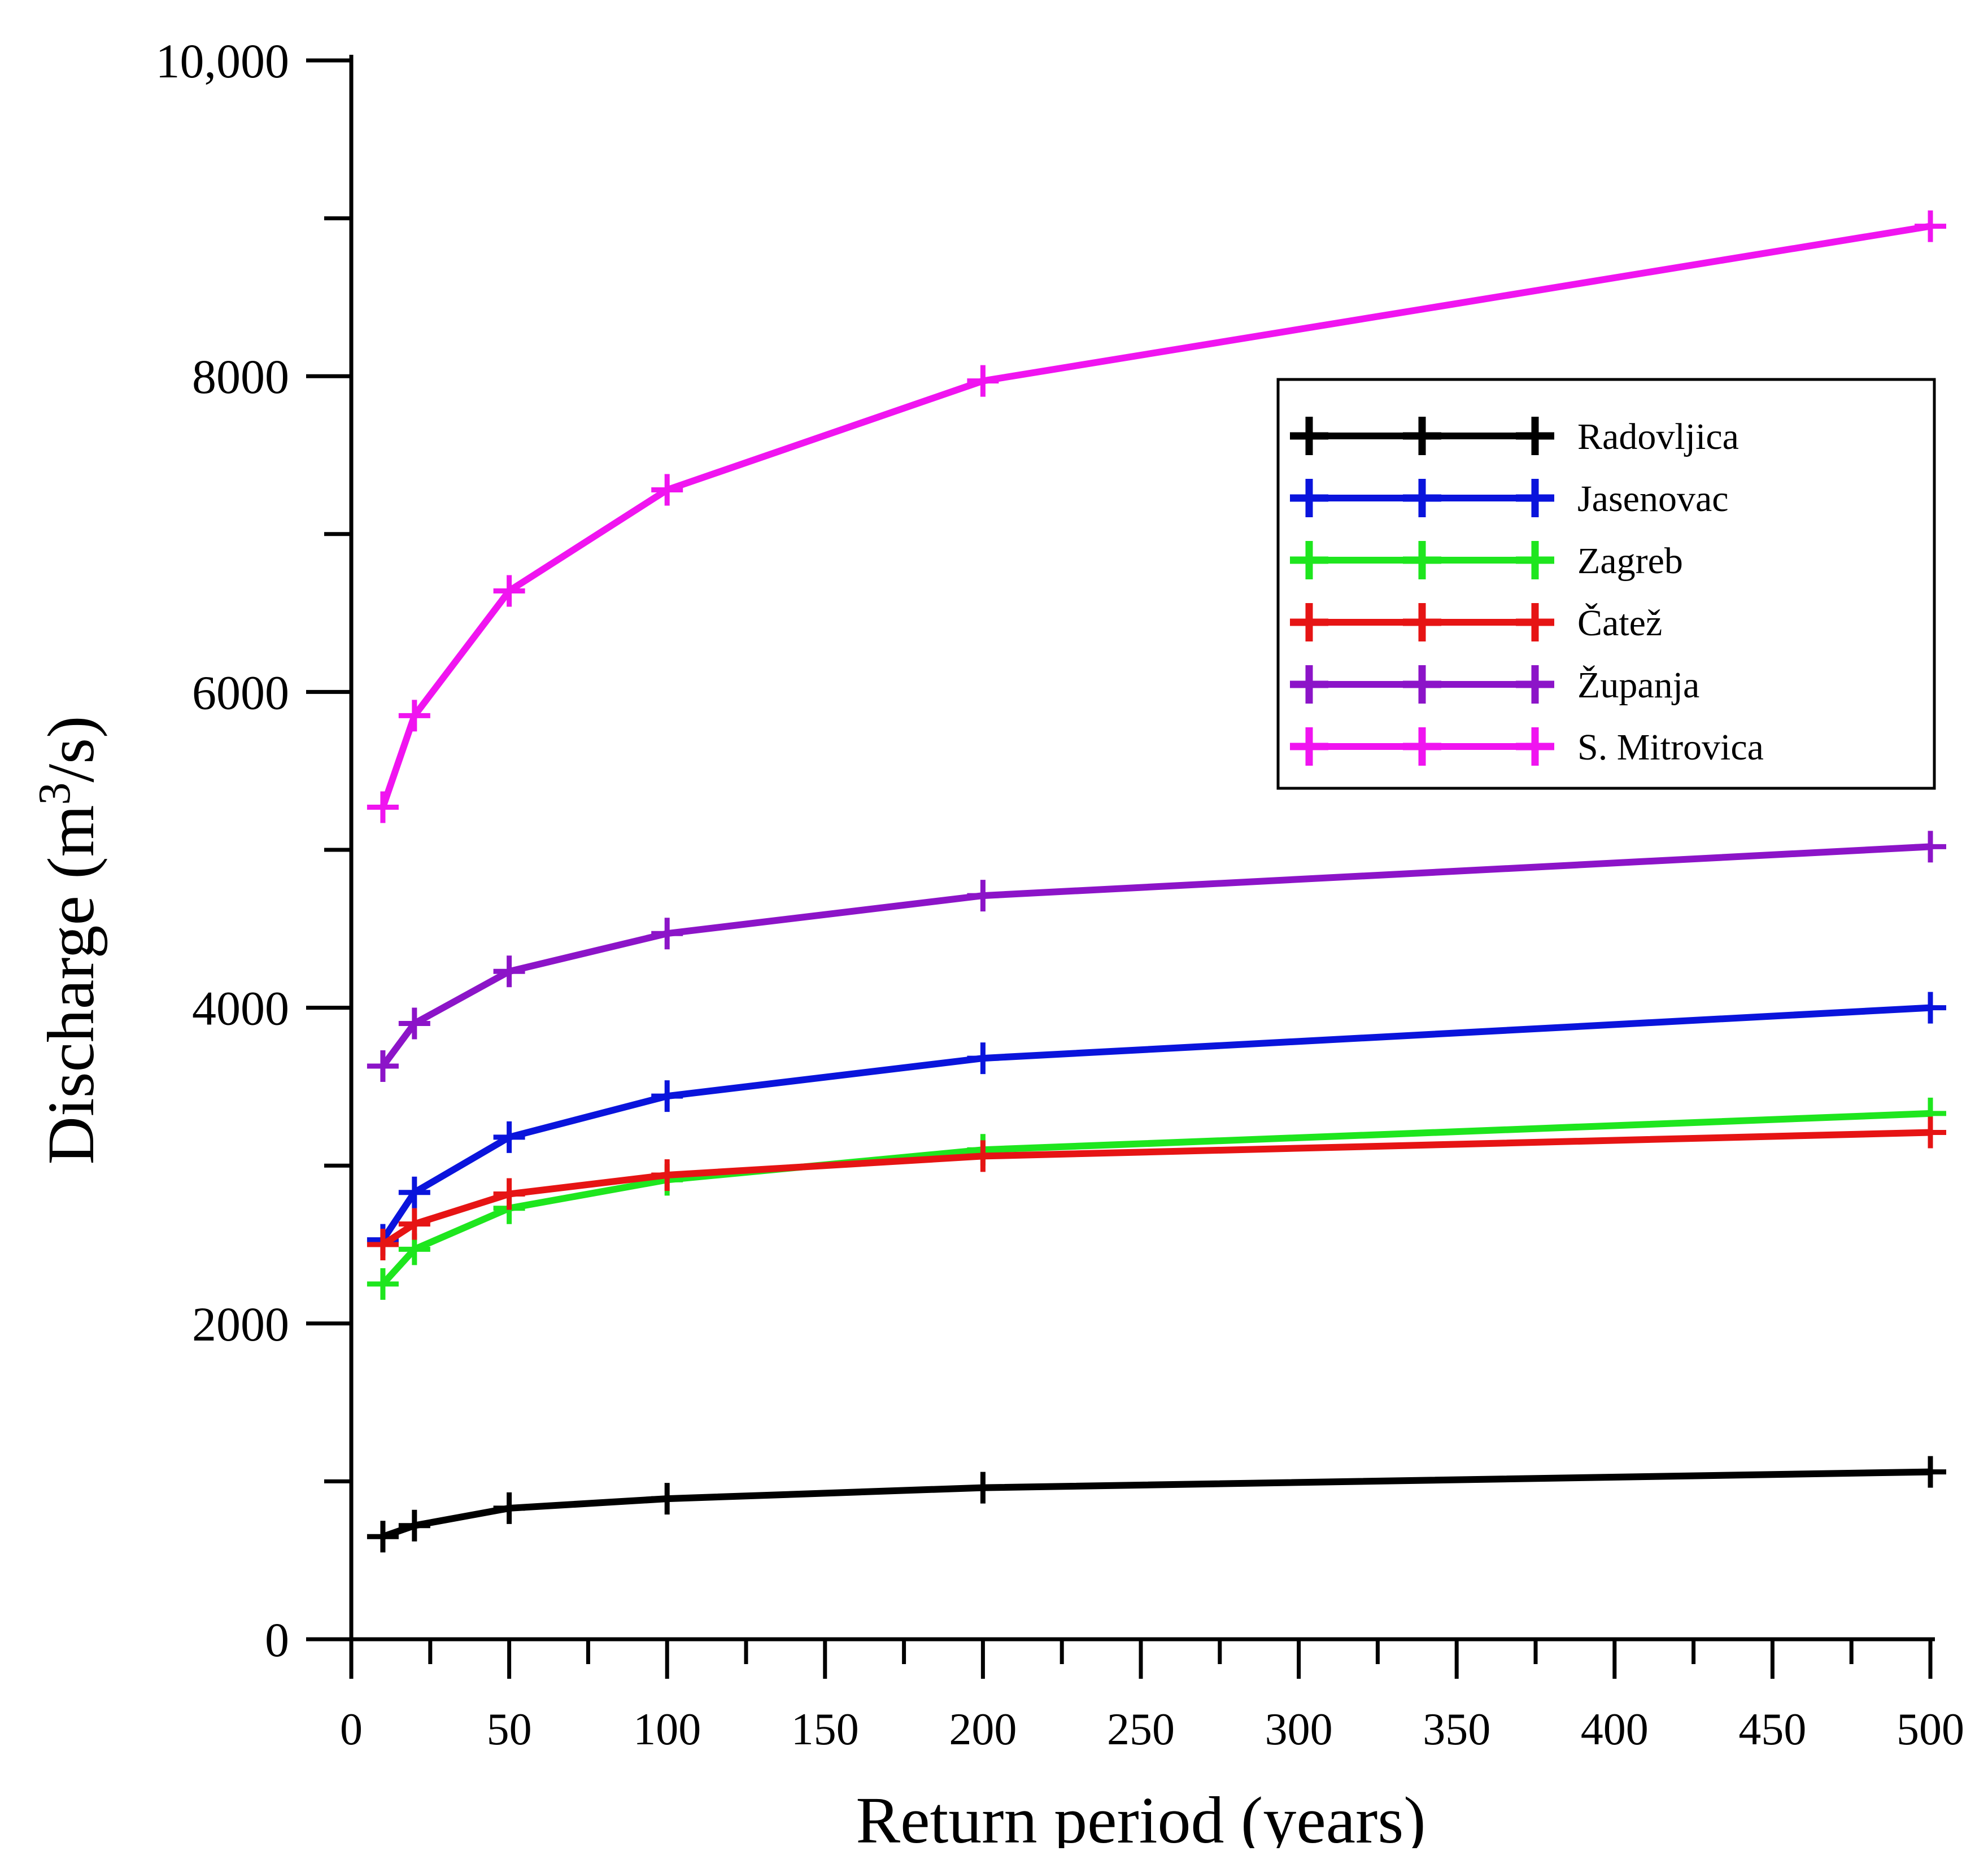 The image size is (1988, 1851). What do you see at coordinates (1630, 561) in the screenshot?
I see `legend-label: Zagreb` at bounding box center [1630, 561].